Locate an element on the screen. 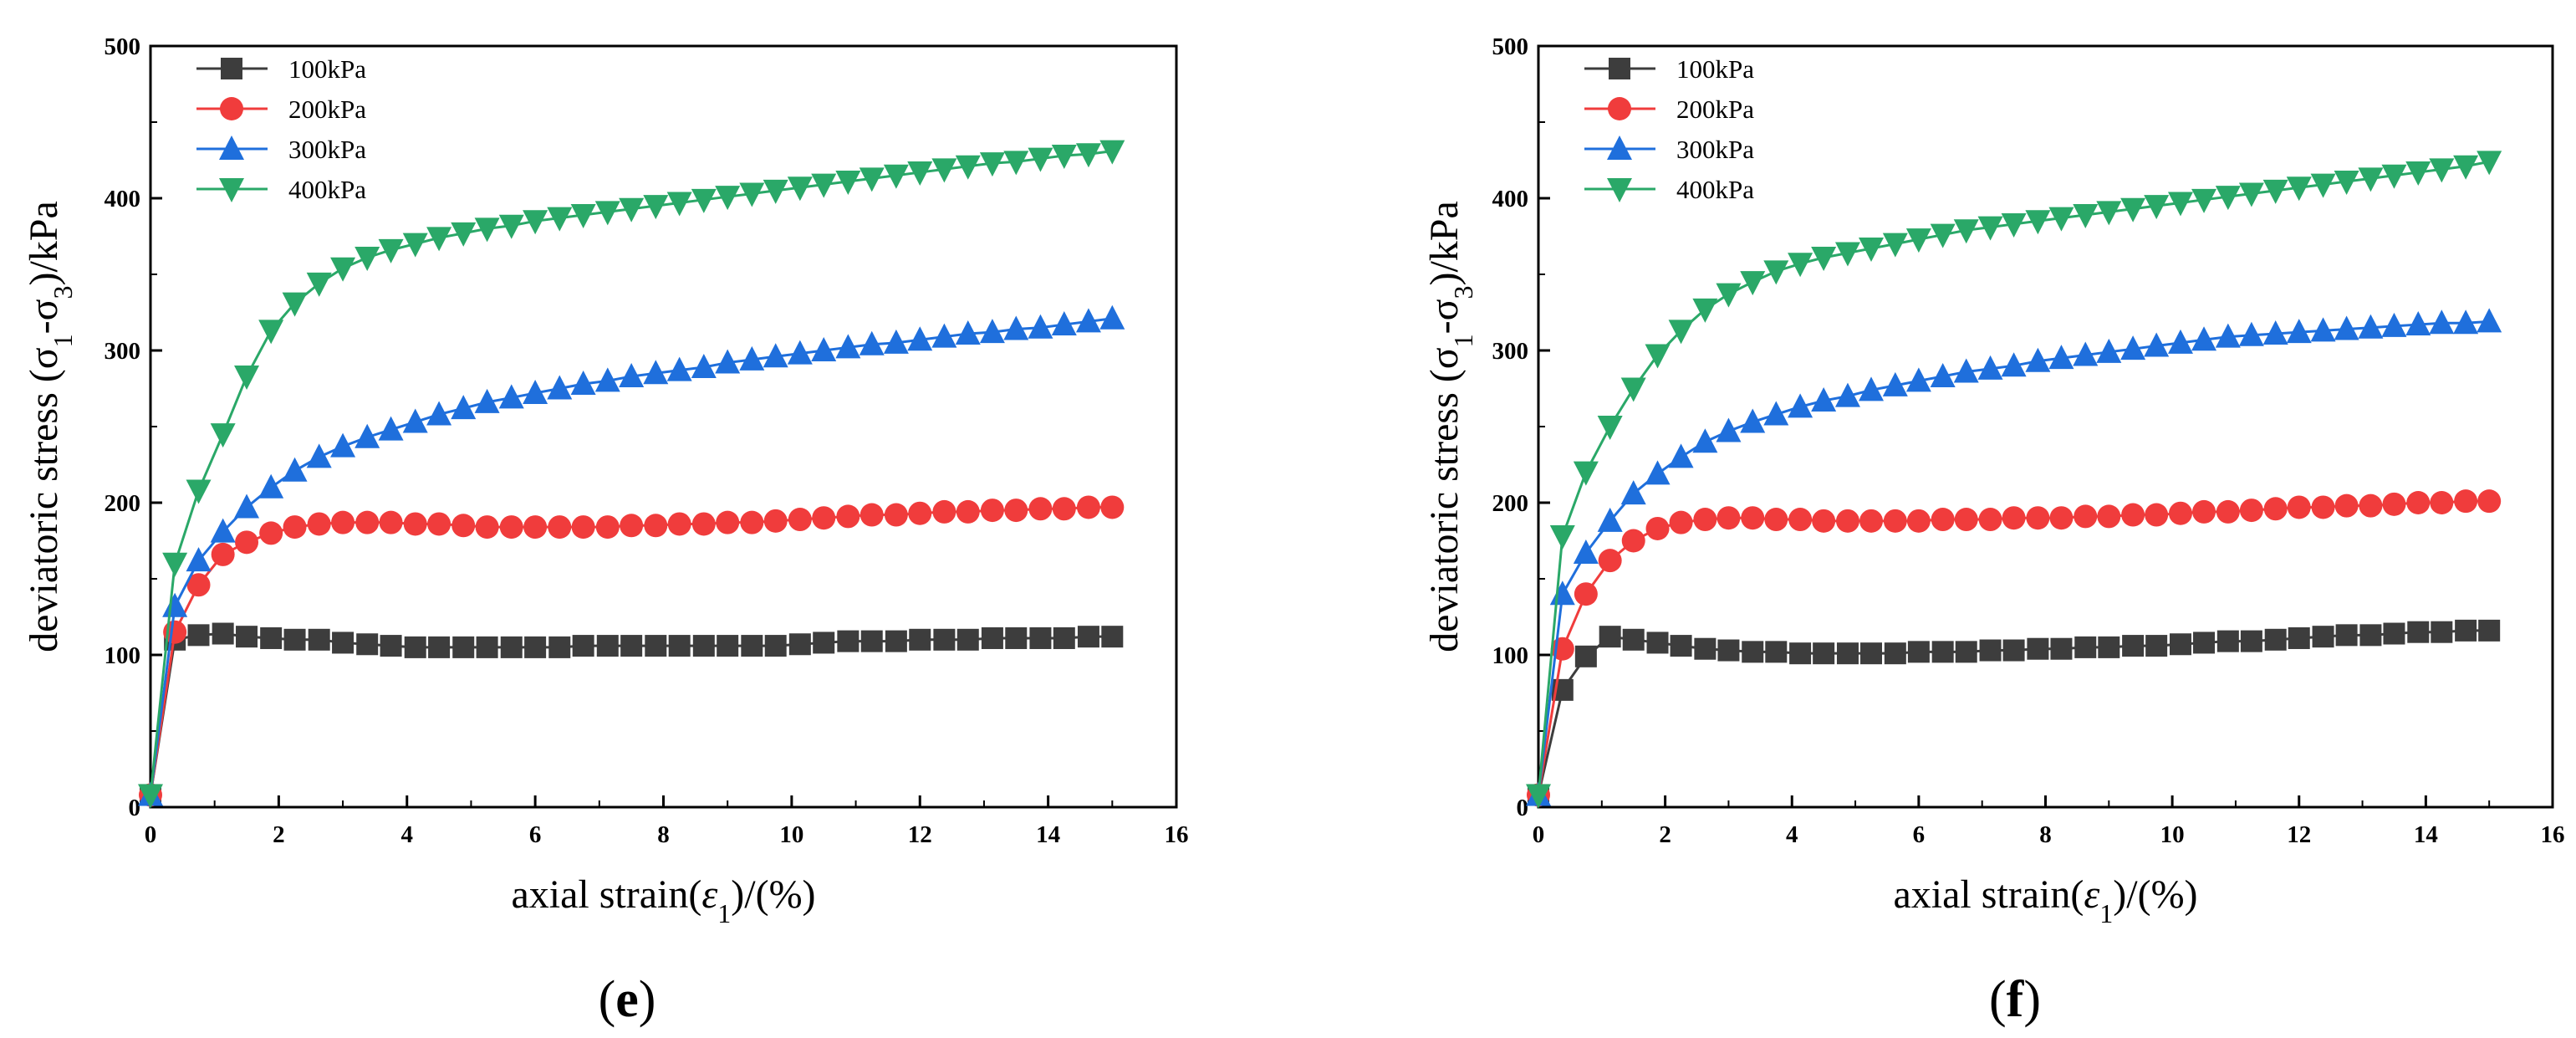 The width and height of the screenshot is (2576, 1038). y-tick-label: 200 is located at coordinates (123, 503).